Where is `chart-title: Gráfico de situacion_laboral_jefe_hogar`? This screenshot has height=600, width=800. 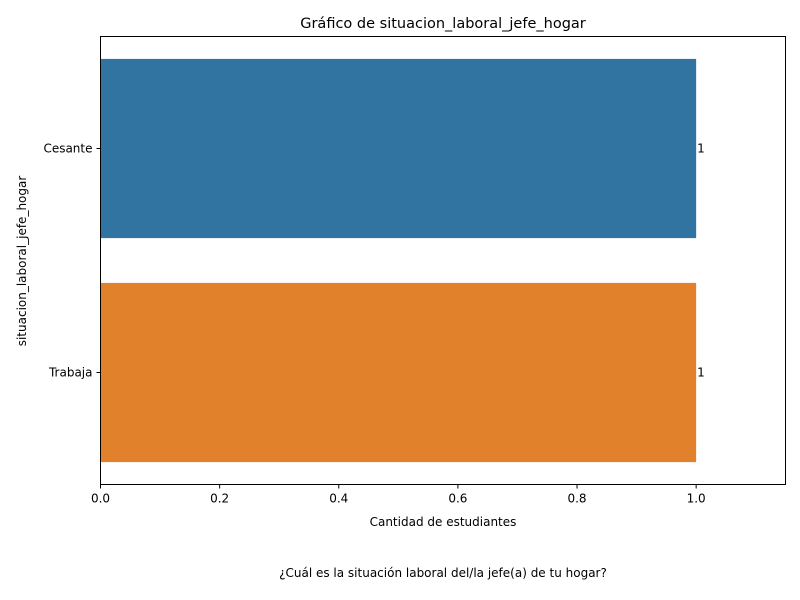 chart-title: Gráfico de situacion_laboral_jefe_hogar is located at coordinates (443, 24).